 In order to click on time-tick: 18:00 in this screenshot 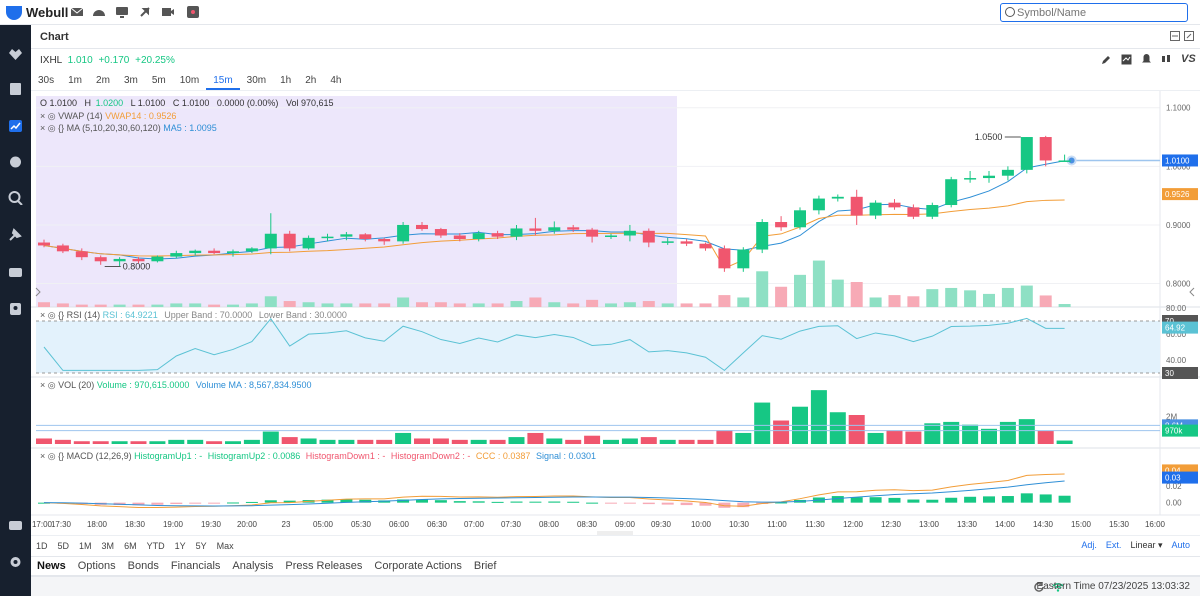, I will do `click(97, 524)`.